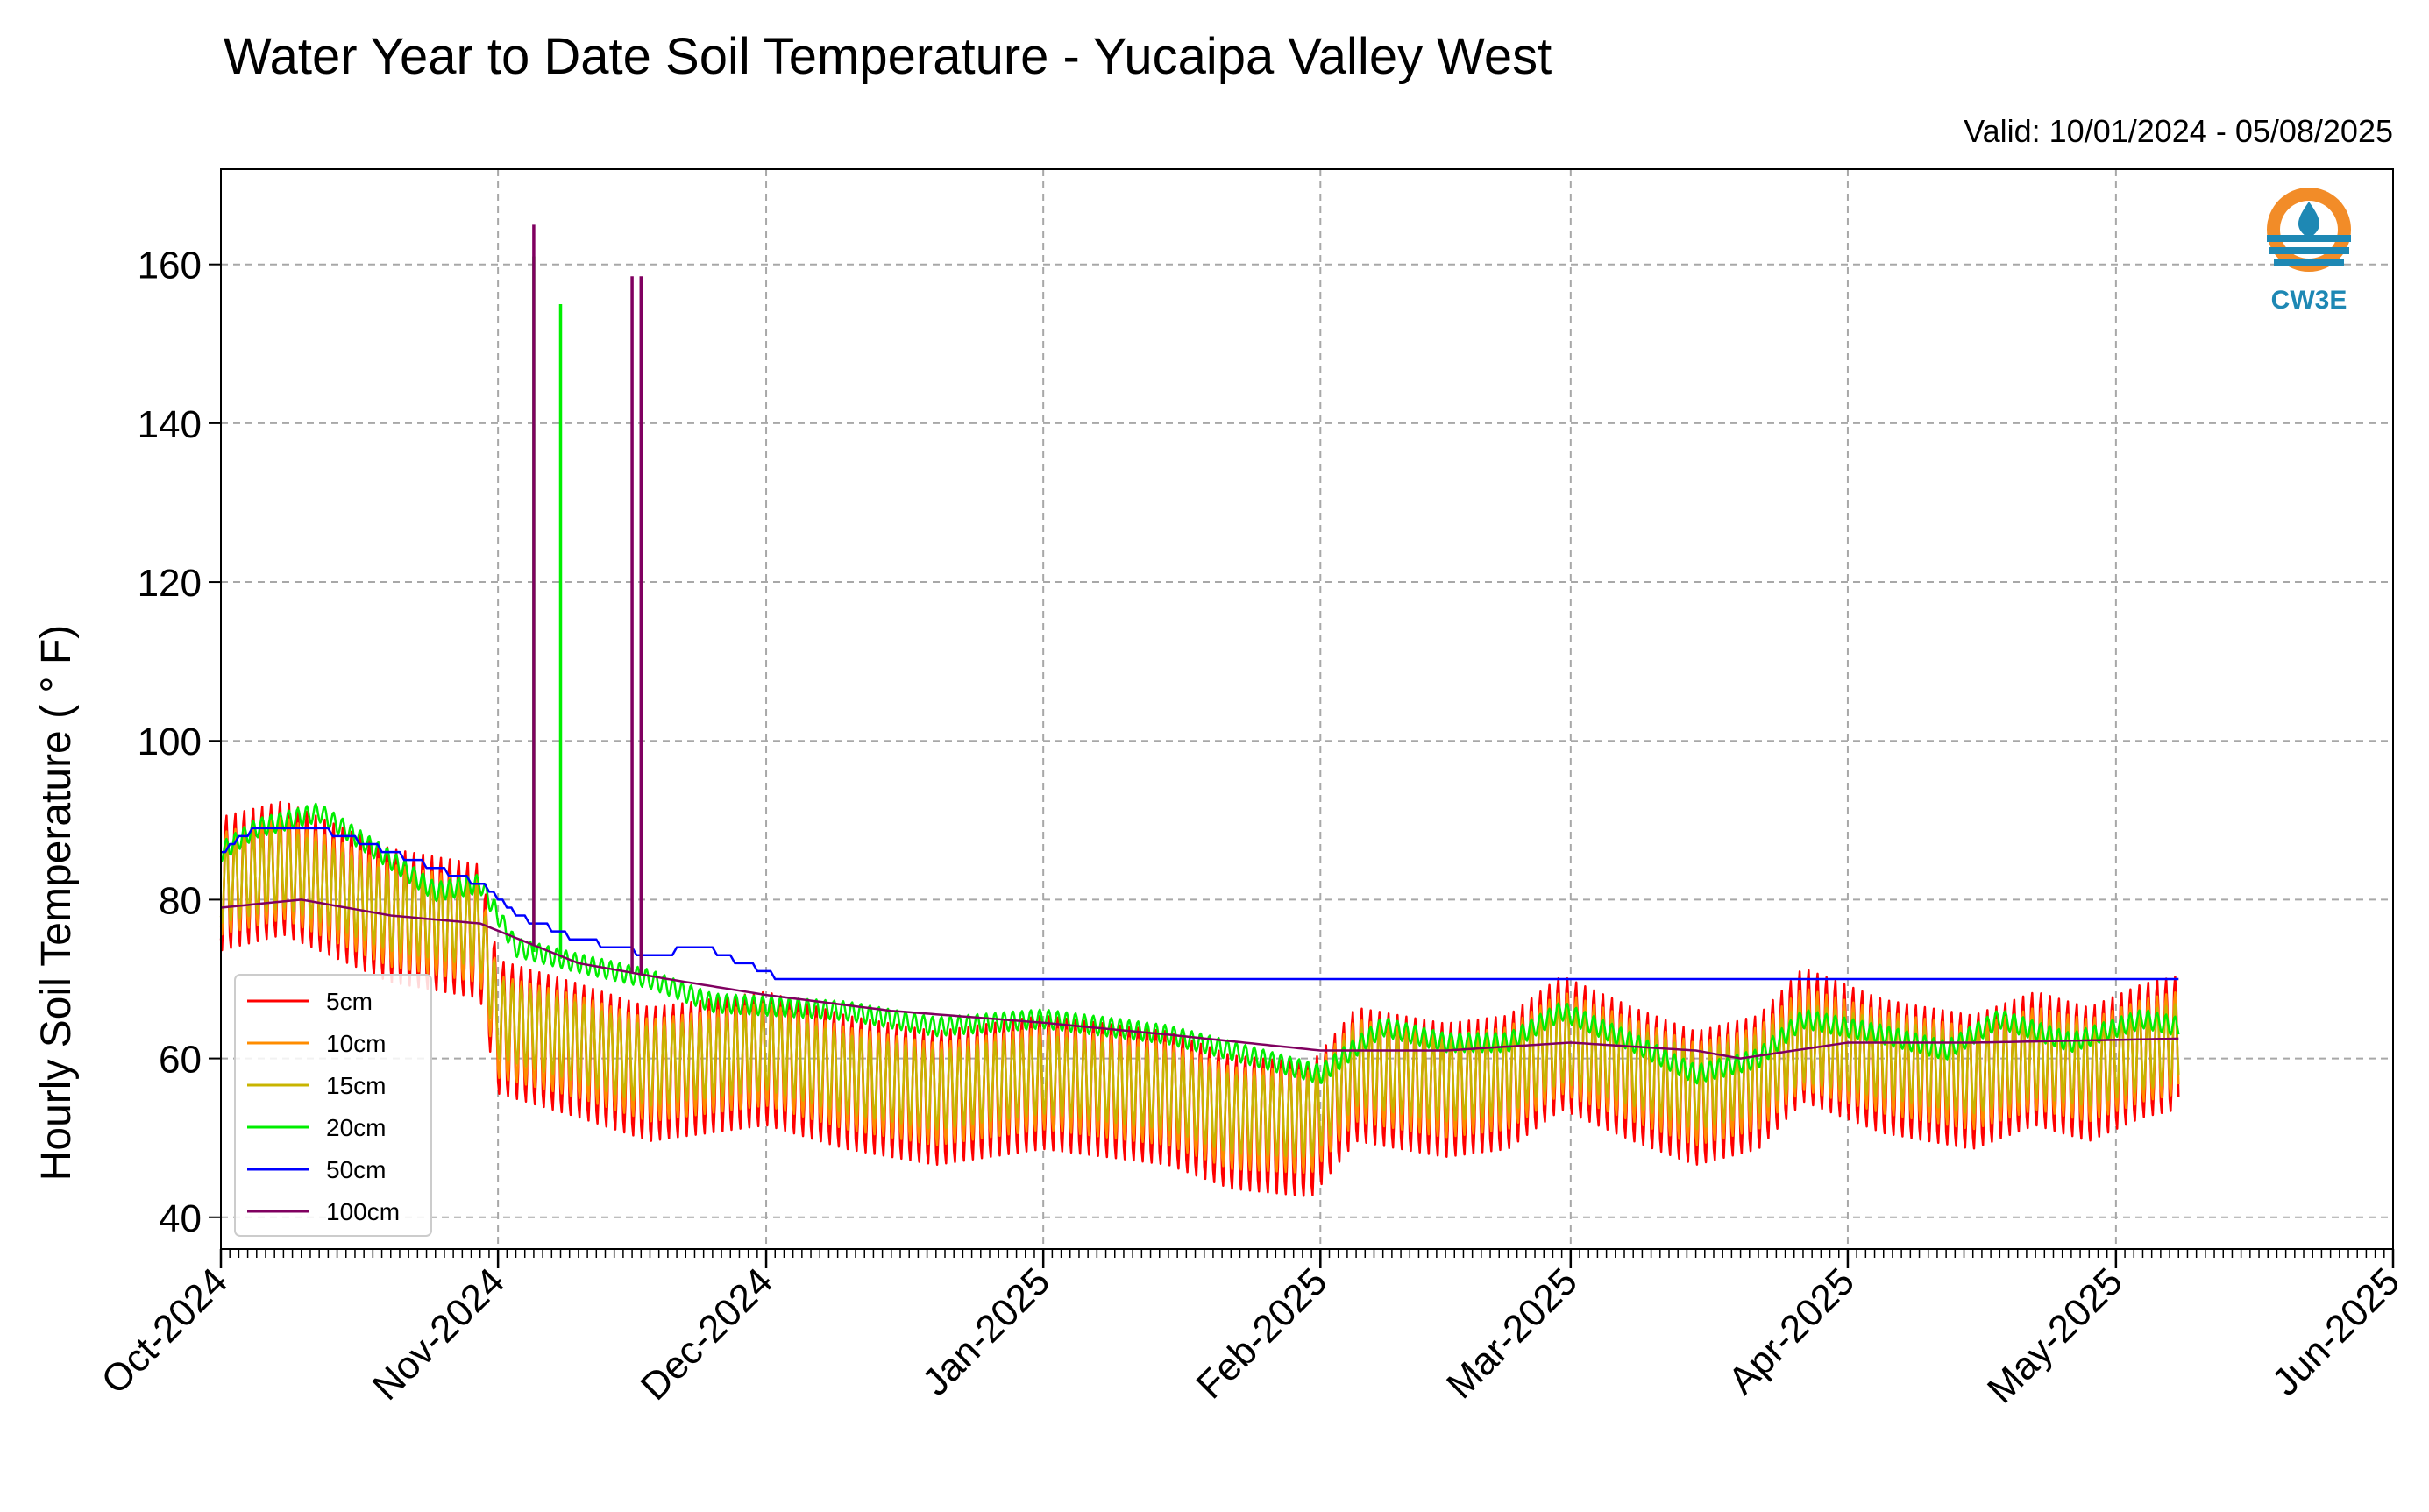 This screenshot has width=2429, height=1512. Describe the element at coordinates (164, 1331) in the screenshot. I see `x-tick-label: Oct-2024` at that location.